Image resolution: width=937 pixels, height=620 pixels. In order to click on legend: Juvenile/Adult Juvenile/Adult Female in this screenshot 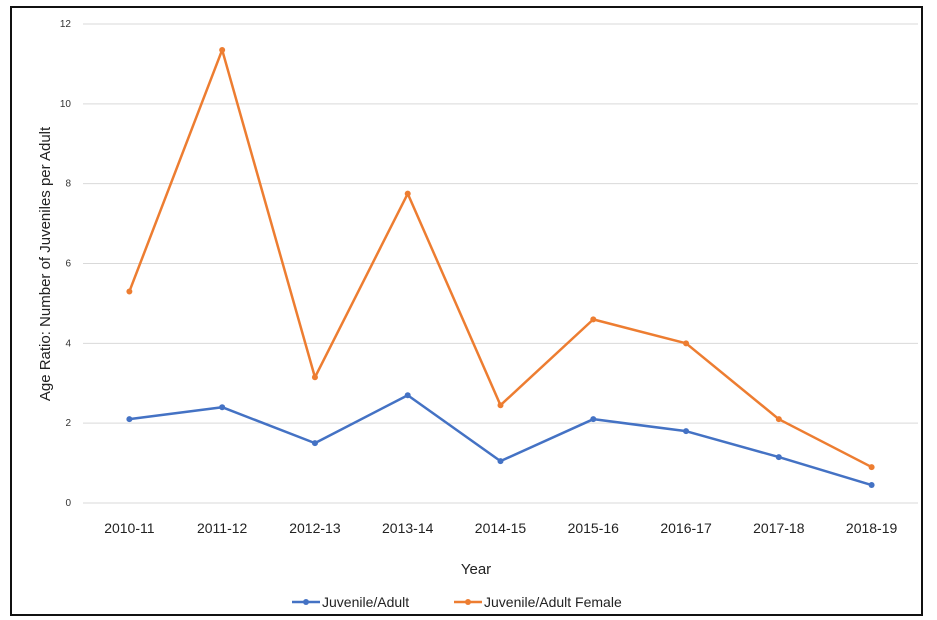, I will do `click(457, 602)`.